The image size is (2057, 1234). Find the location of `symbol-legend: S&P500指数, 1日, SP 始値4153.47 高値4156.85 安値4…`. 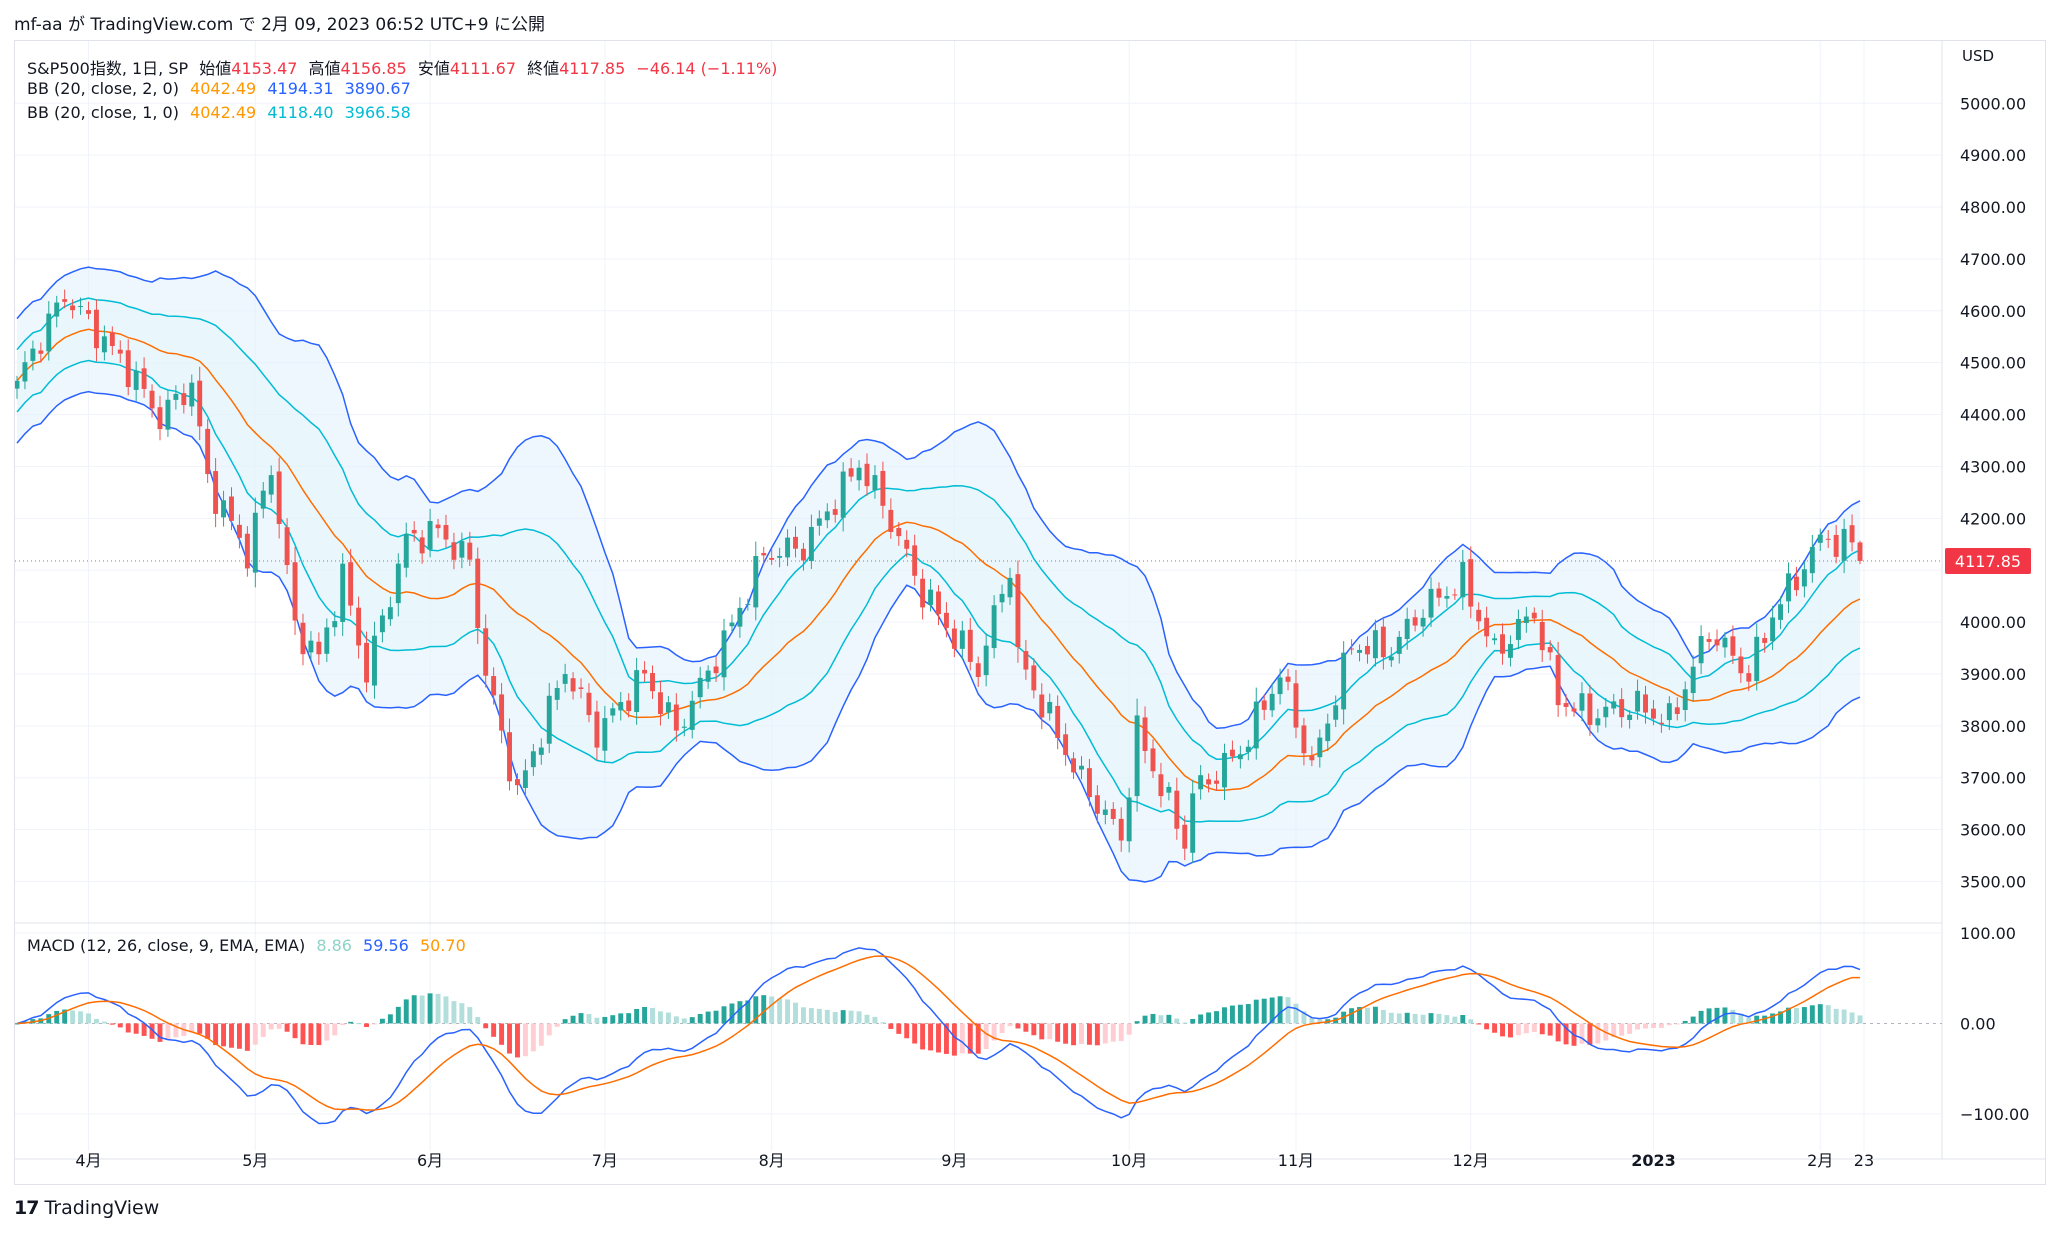

symbol-legend: S&P500指数, 1日, SP 始値4153.47 高値4156.85 安値4… is located at coordinates (405, 67).